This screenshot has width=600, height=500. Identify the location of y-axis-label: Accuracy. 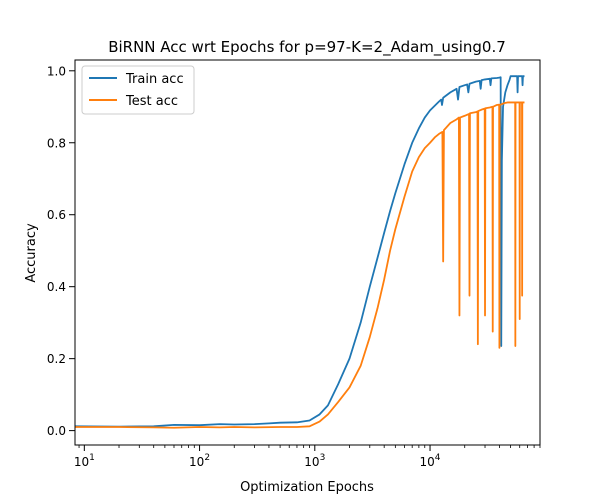
(31, 253).